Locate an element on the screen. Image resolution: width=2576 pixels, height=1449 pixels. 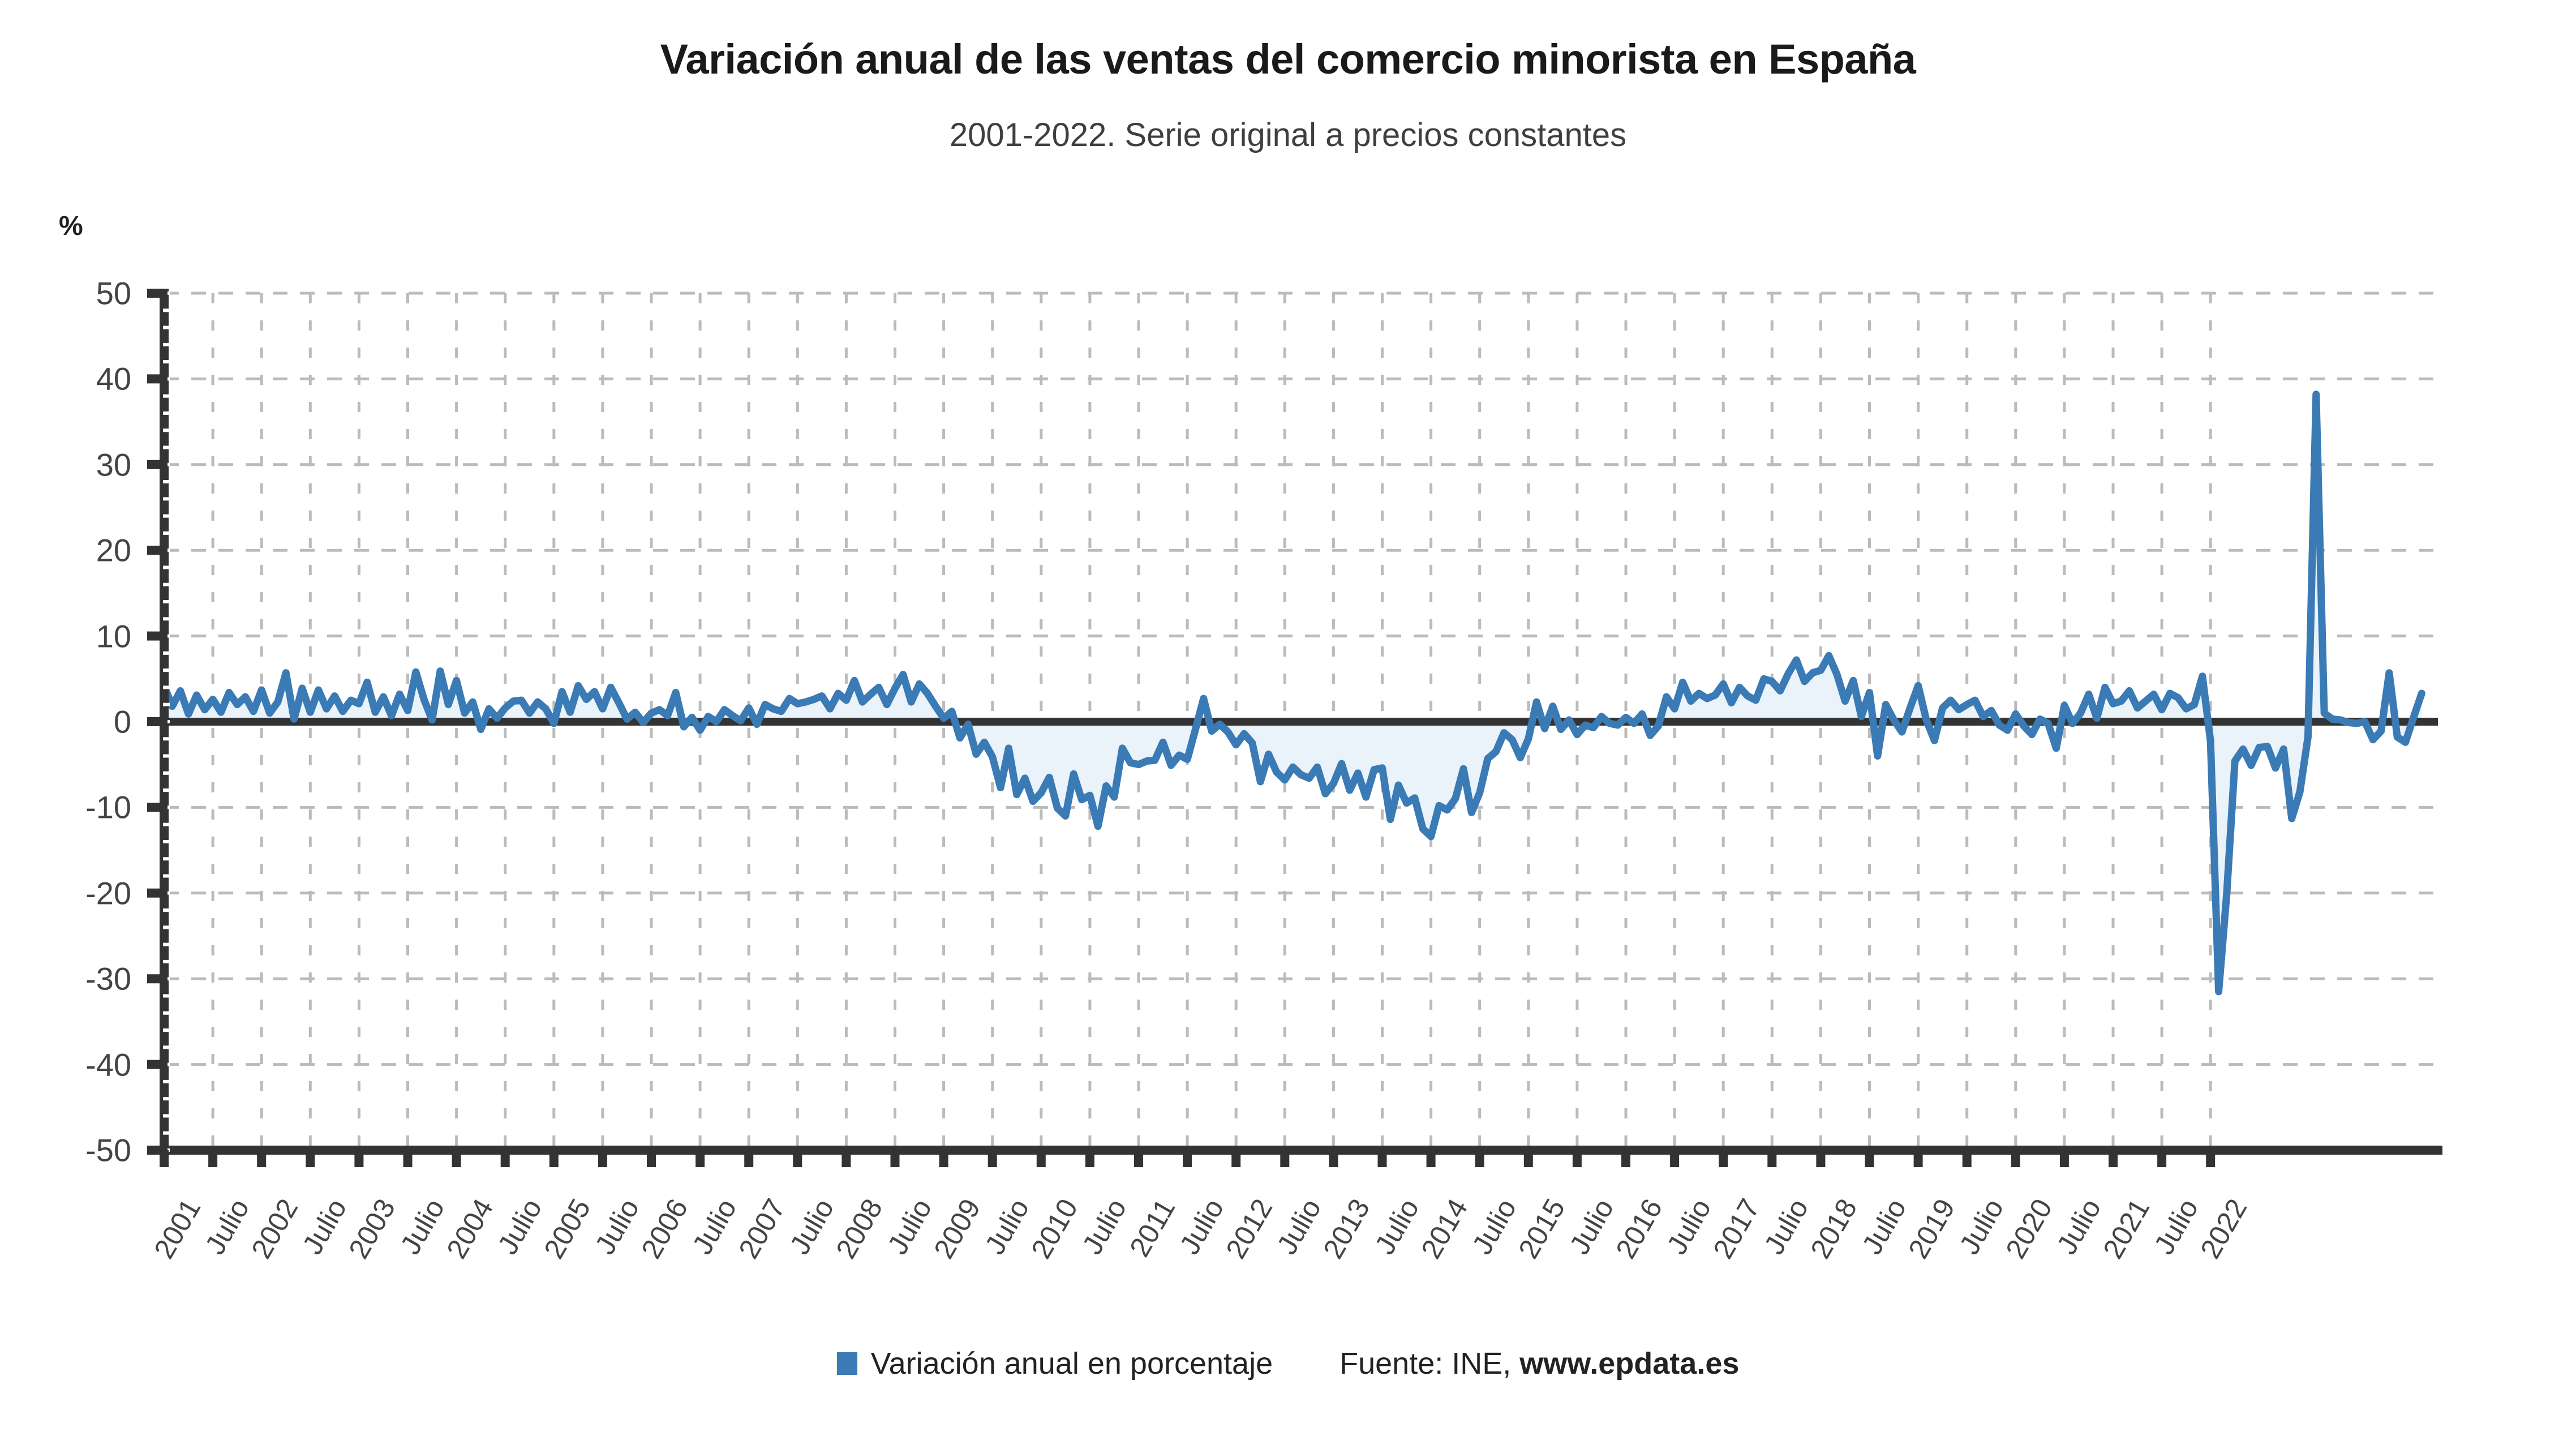
x-axis-tick-label: 2021 is located at coordinates (2126, 1228).